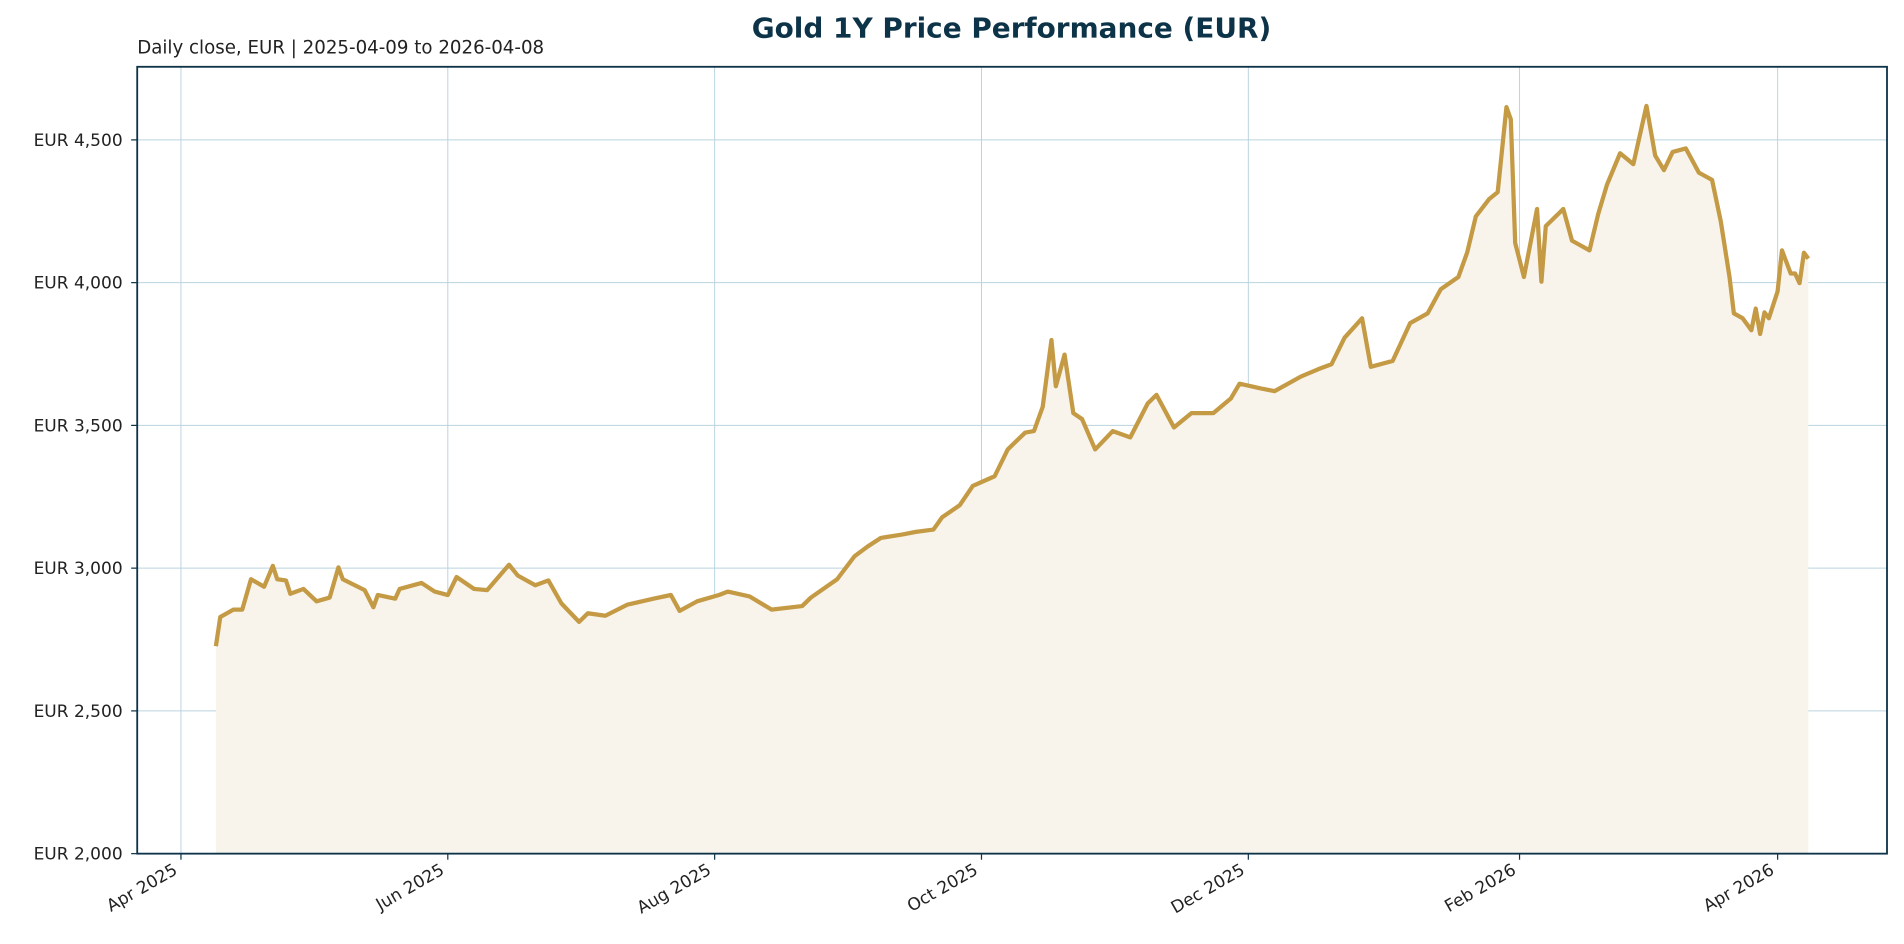 The height and width of the screenshot is (944, 1904). What do you see at coordinates (943, 888) in the screenshot?
I see `x-tick-label: Oct 2025` at bounding box center [943, 888].